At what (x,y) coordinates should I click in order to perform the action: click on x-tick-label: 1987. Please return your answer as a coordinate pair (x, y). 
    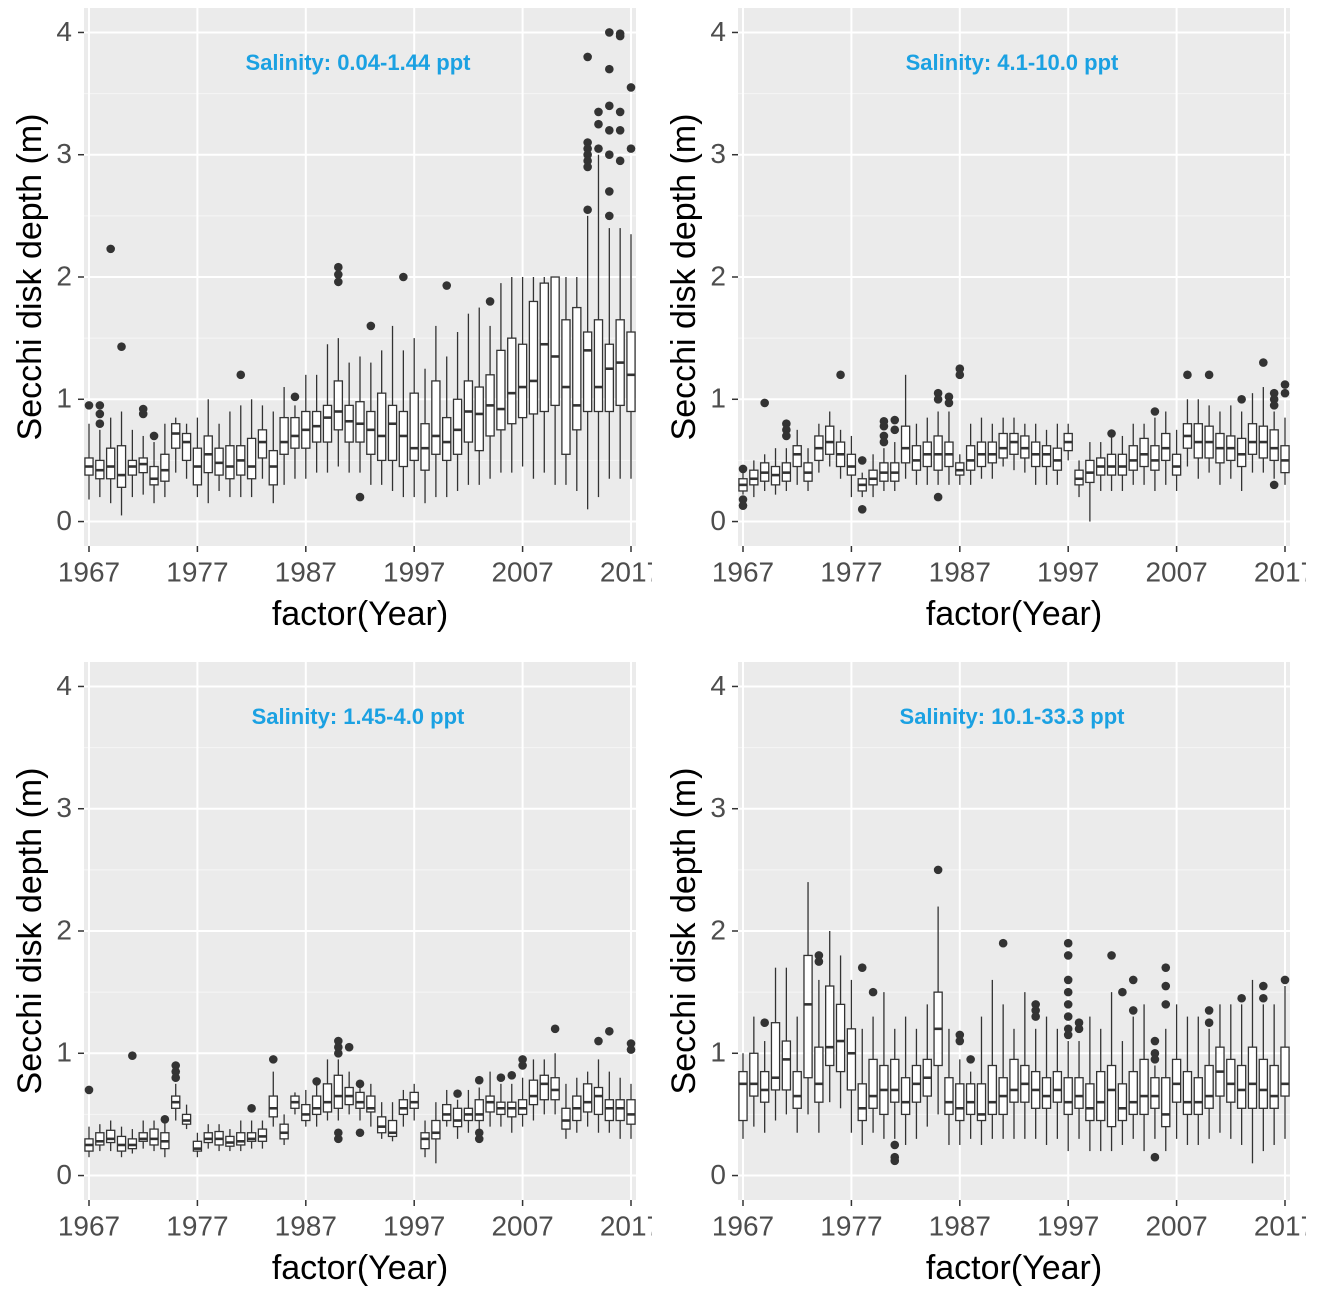
    Looking at the image, I should click on (306, 571).